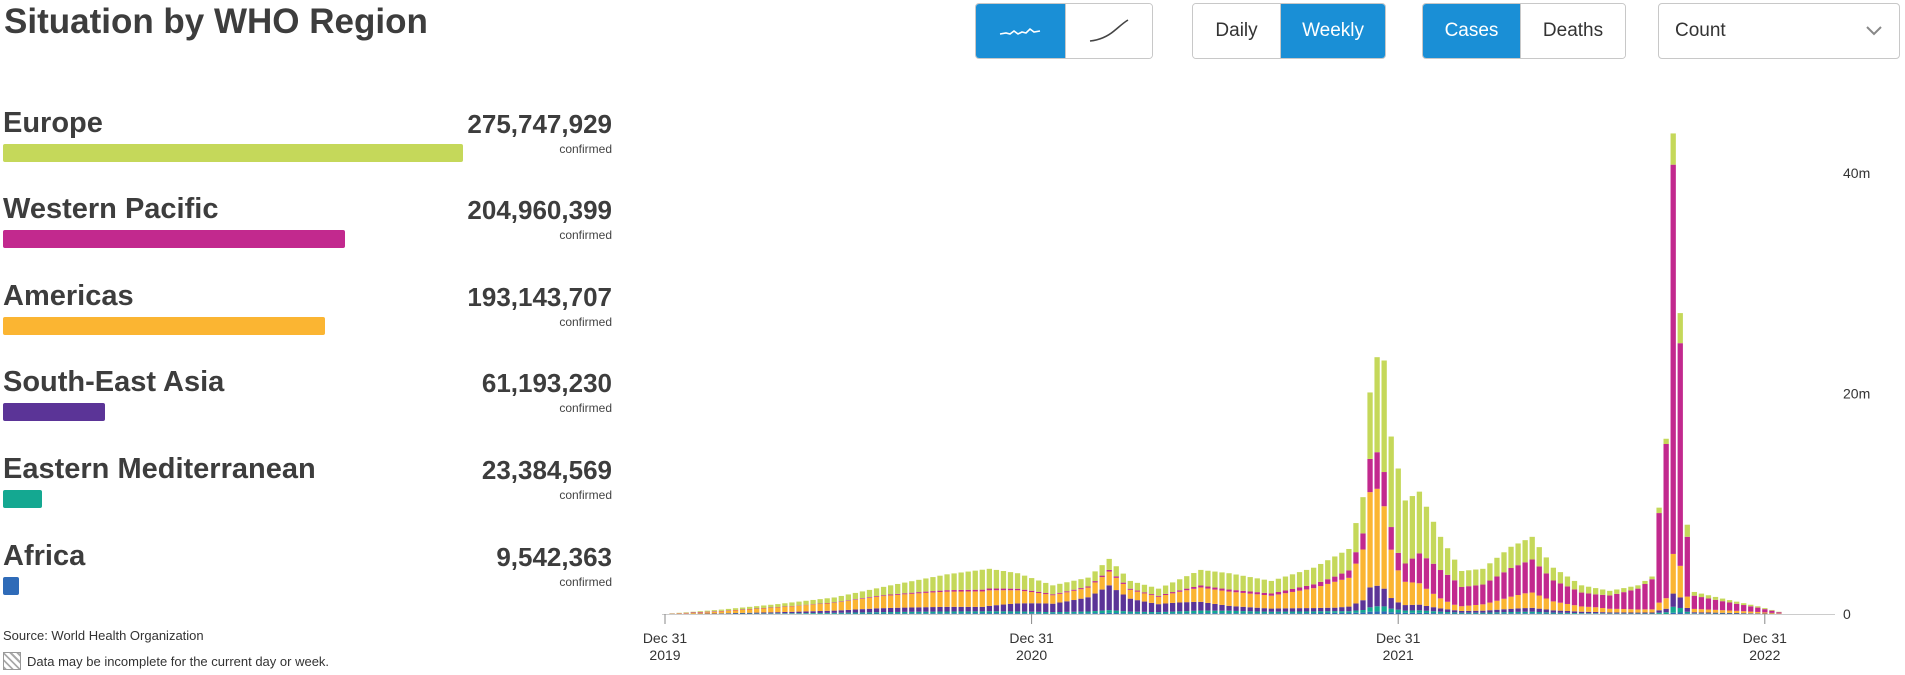  I want to click on weekly-button: Weekly, so click(1332, 31).